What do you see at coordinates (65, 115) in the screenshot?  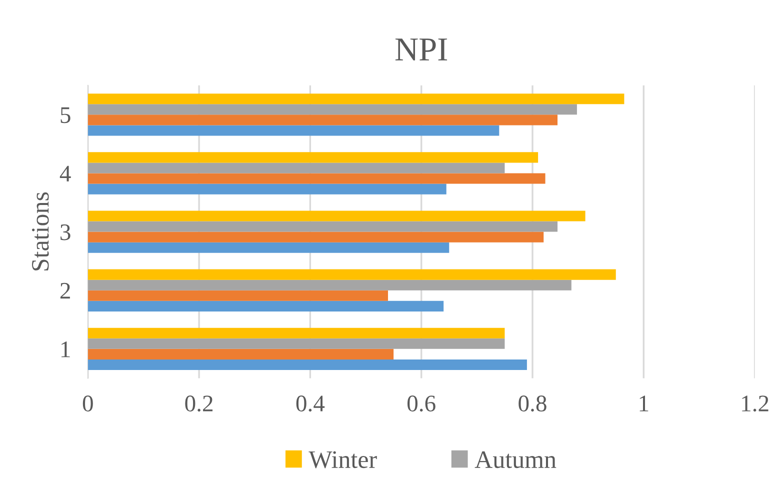 I see `y-tick-label: 5` at bounding box center [65, 115].